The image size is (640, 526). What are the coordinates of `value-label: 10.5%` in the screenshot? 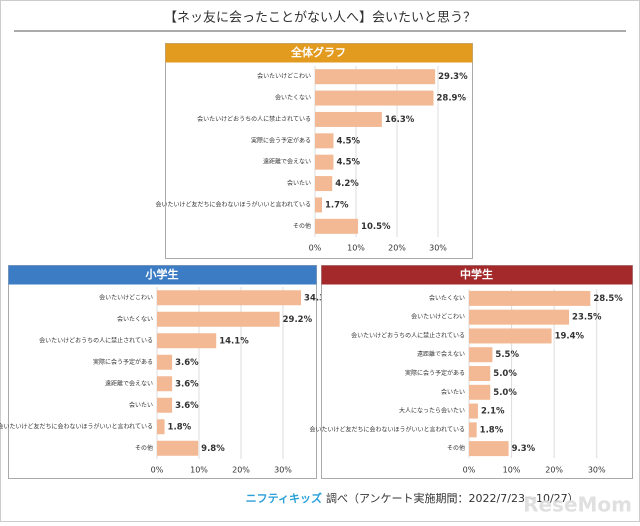 It's located at (376, 227).